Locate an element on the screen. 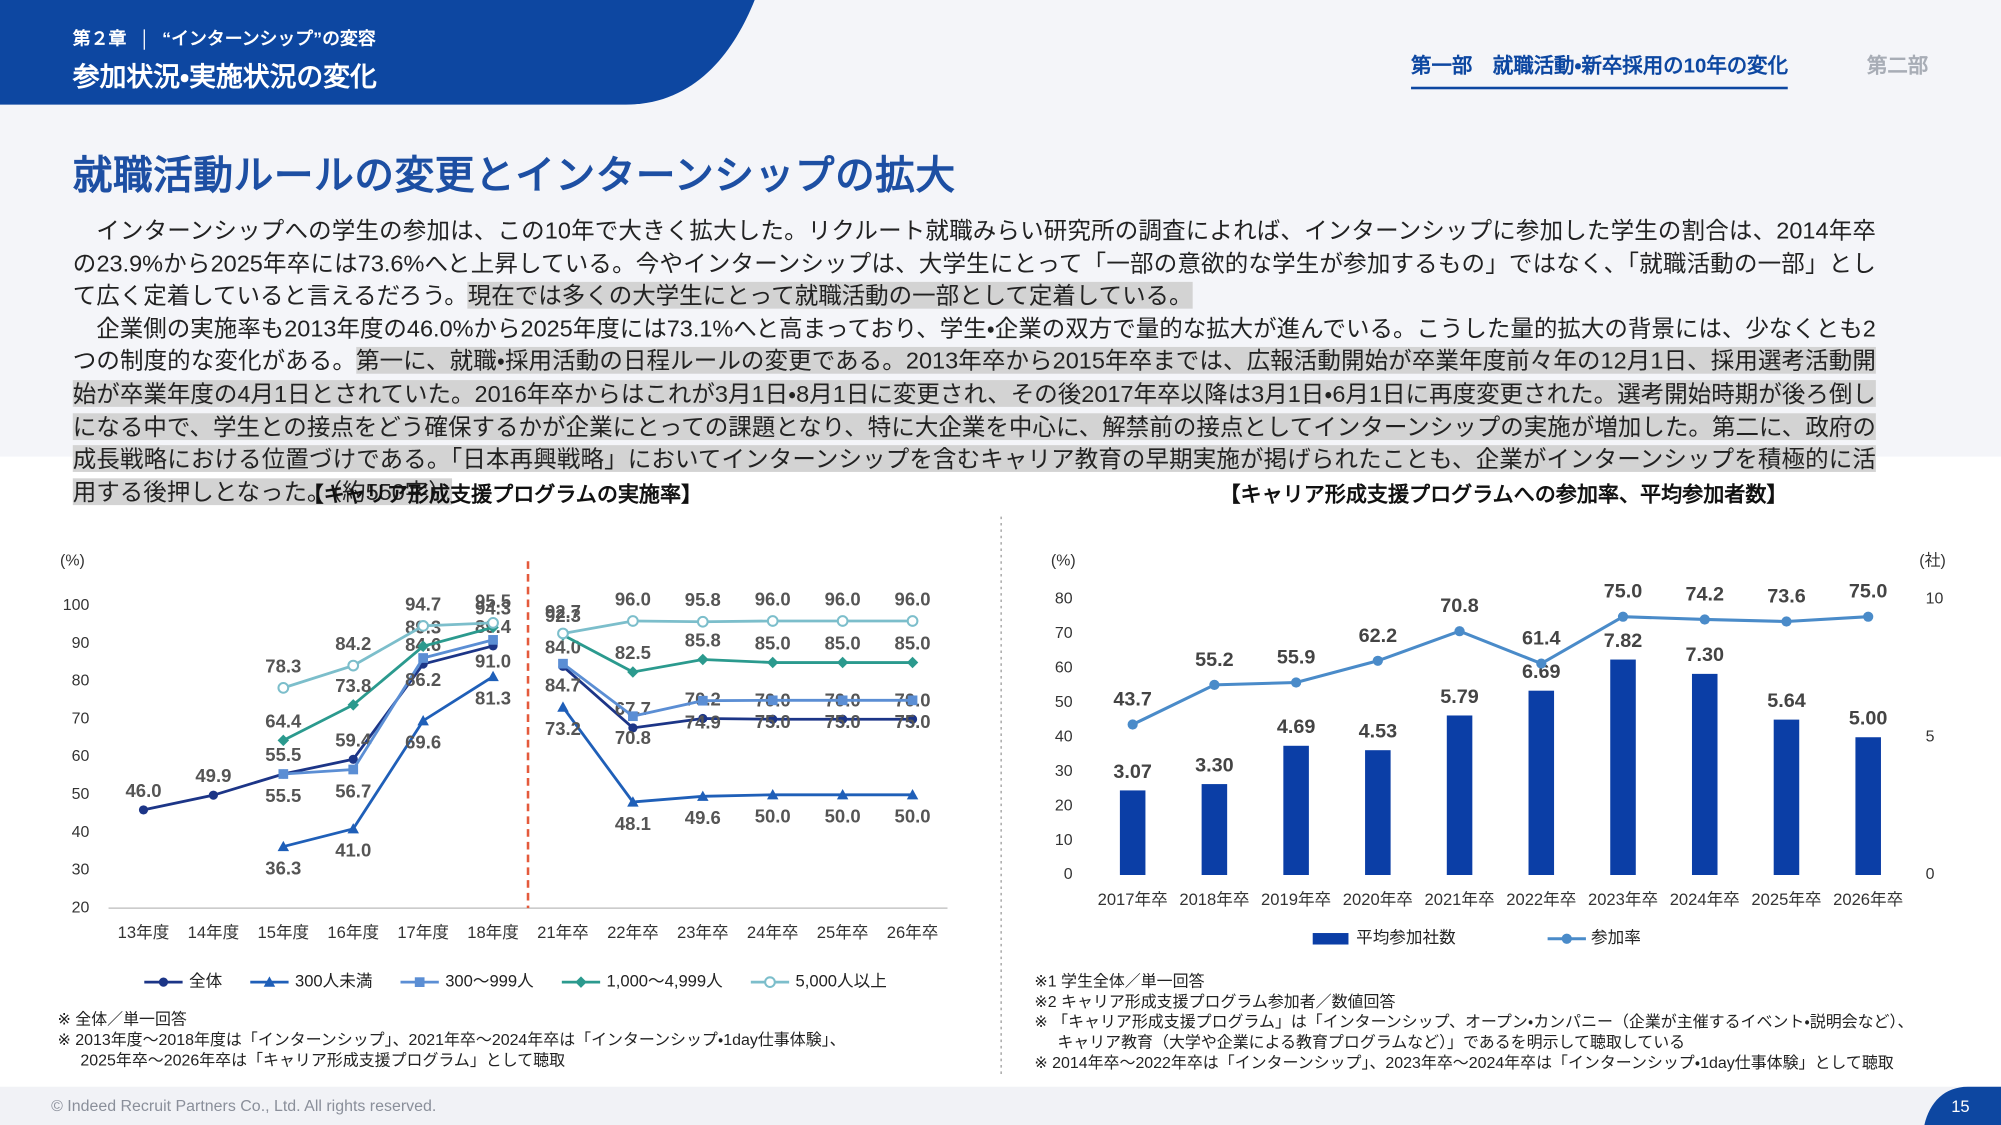 The width and height of the screenshot is (2001, 1125). y-tick-label: 10 is located at coordinates (1064, 840).